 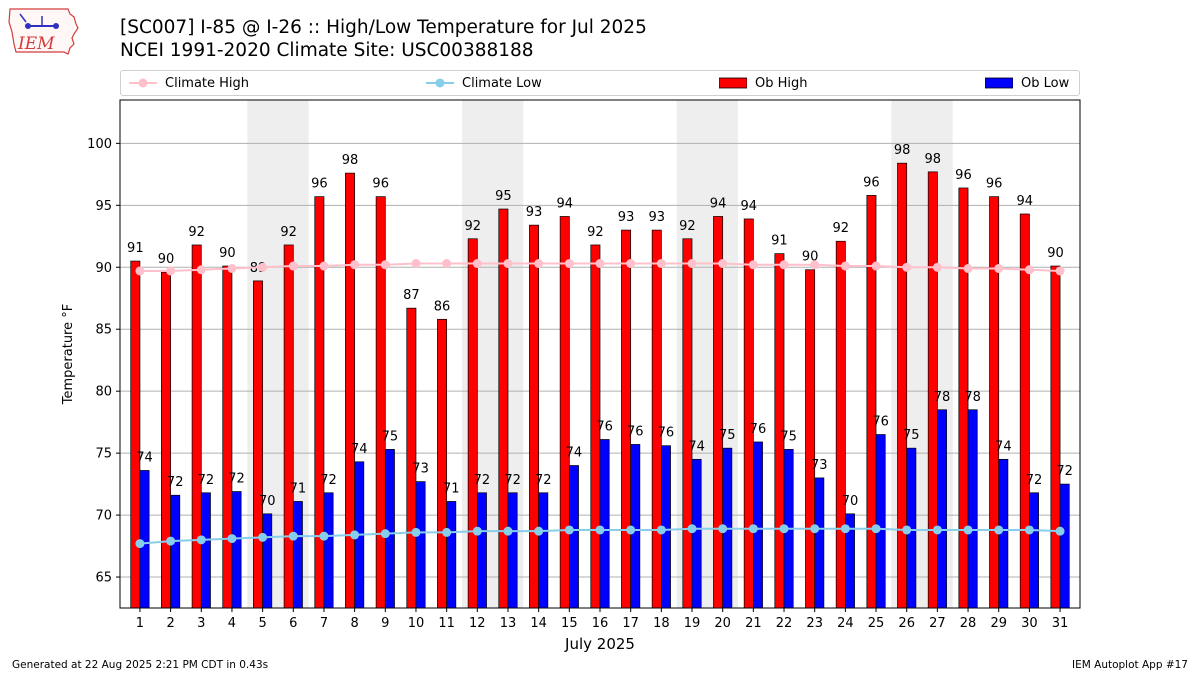 I want to click on x-tick-label: 22, so click(x=784, y=623).